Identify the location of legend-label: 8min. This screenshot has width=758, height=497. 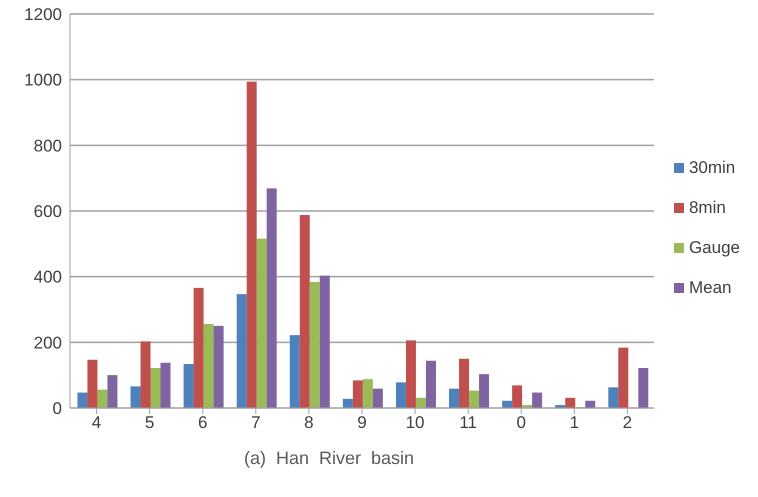
(707, 208).